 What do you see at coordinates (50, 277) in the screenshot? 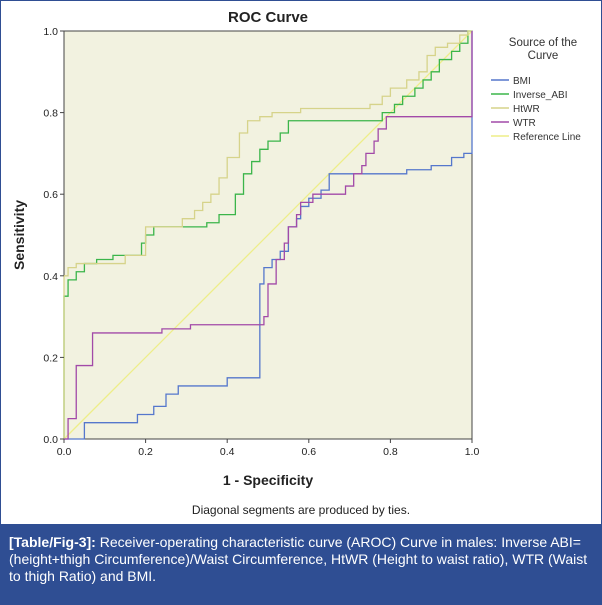
I see `y-tick-label: 0.4` at bounding box center [50, 277].